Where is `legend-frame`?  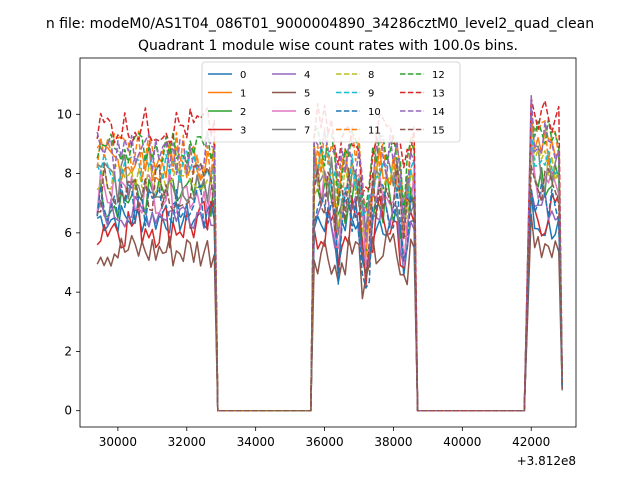
legend-frame is located at coordinates (331, 102).